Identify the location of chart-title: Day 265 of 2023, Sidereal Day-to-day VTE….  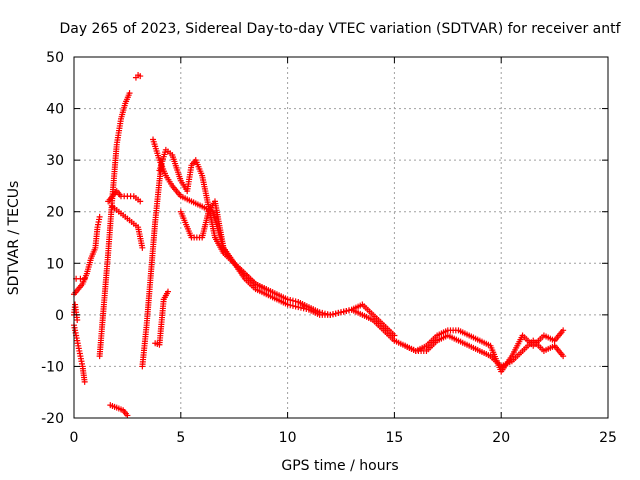
(340, 29).